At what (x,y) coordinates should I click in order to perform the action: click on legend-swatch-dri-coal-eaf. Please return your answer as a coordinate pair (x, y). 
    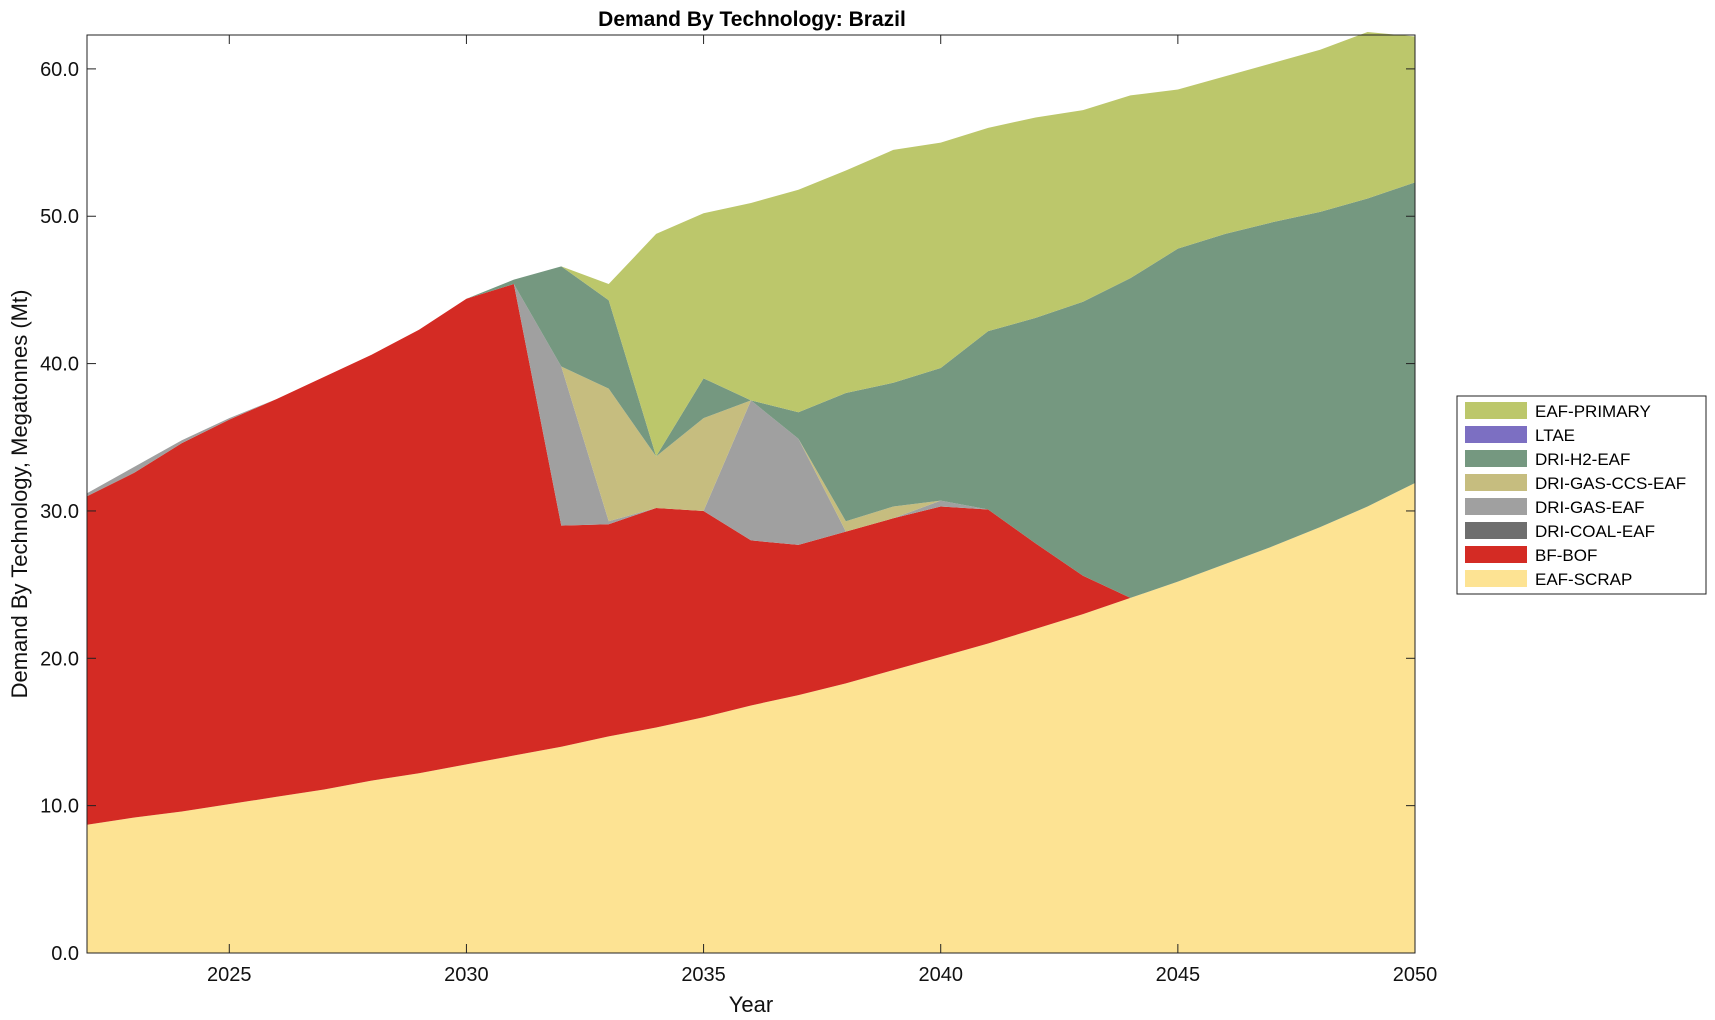
    Looking at the image, I should click on (1496, 530).